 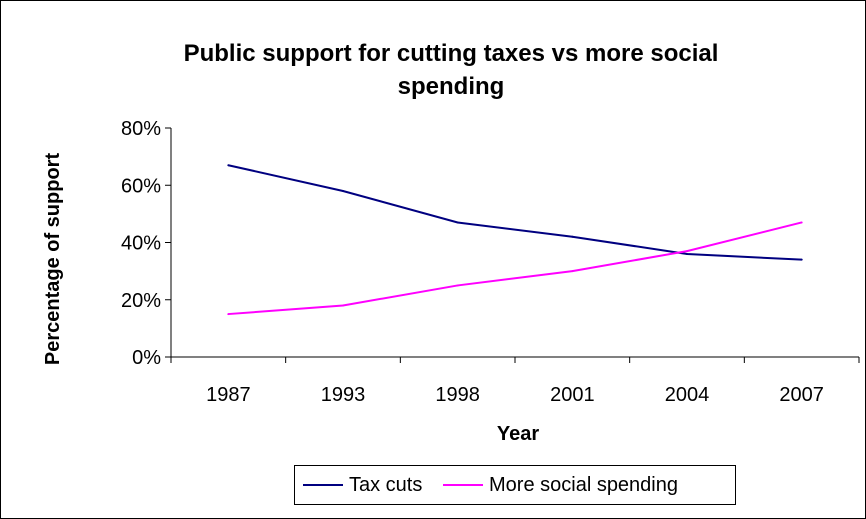 I want to click on x-tick-label: 1987, so click(x=228, y=395).